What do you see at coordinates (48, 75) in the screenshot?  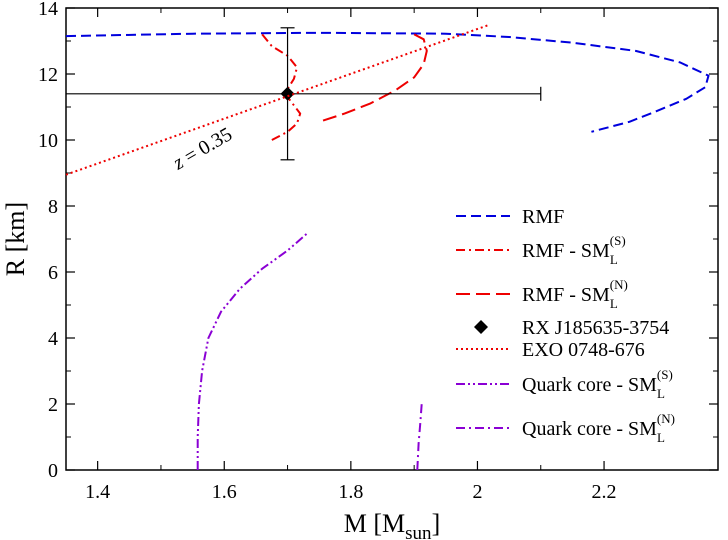 I see `y-tick-label: 12` at bounding box center [48, 75].